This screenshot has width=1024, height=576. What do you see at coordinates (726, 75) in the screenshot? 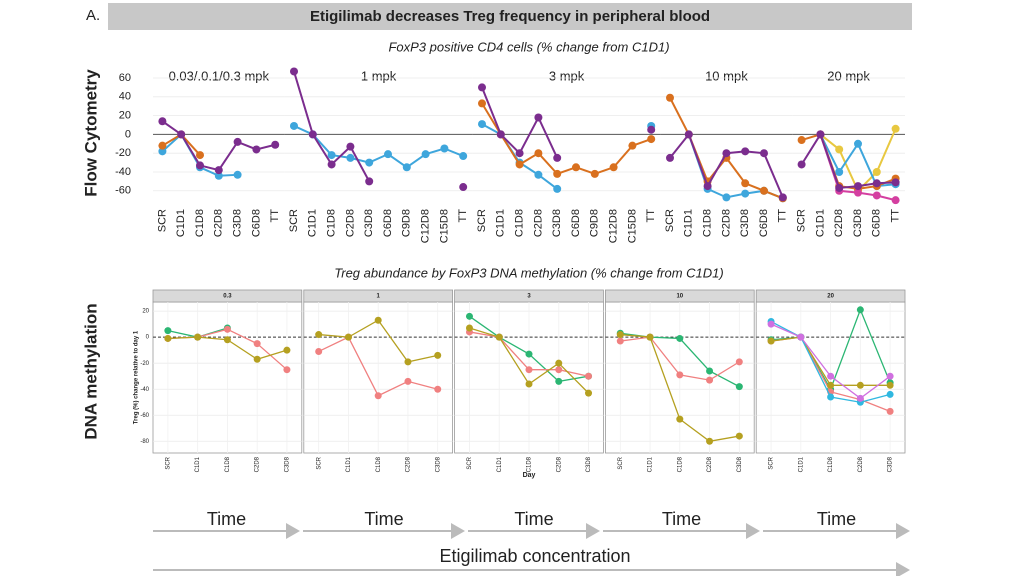
I see `panel-title: 10 mpk` at bounding box center [726, 75].